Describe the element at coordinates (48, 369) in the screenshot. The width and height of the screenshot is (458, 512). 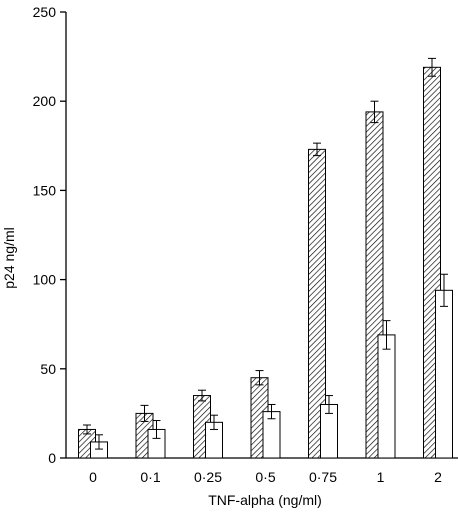
I see `y-tick-label: 50` at that location.